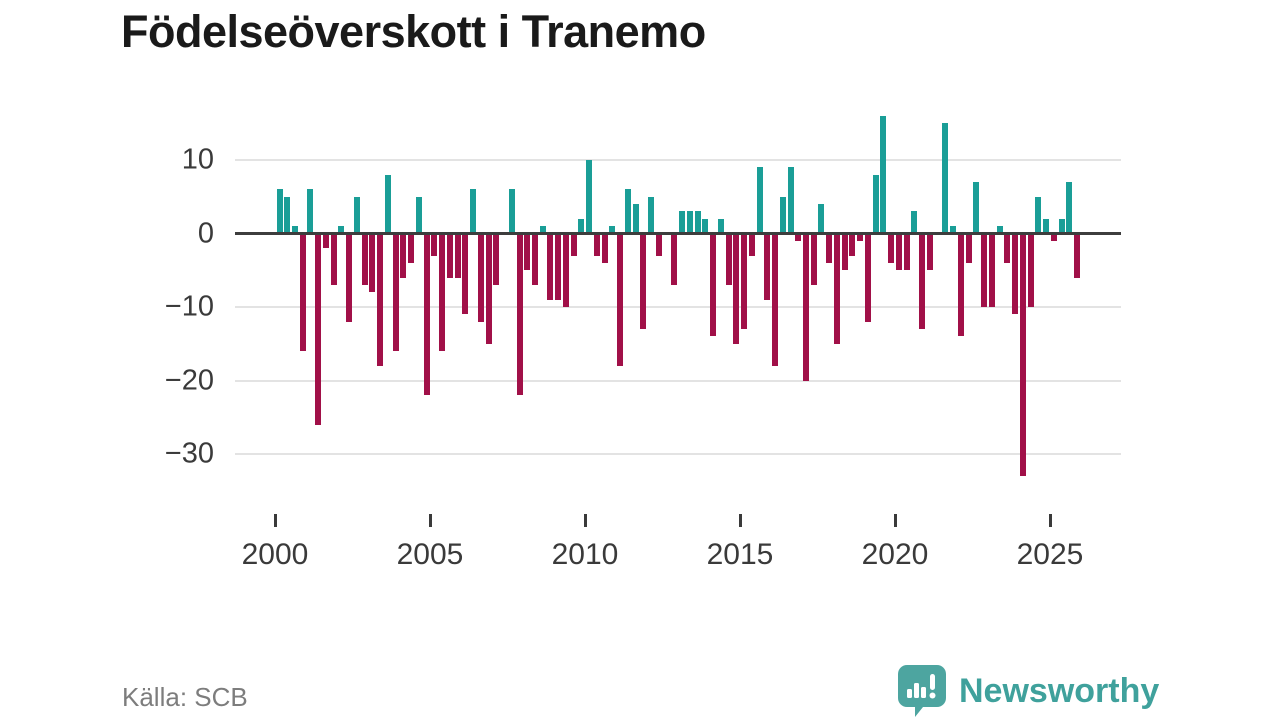 Image resolution: width=1280 pixels, height=720 pixels. I want to click on x-tick-label: 2015, so click(740, 554).